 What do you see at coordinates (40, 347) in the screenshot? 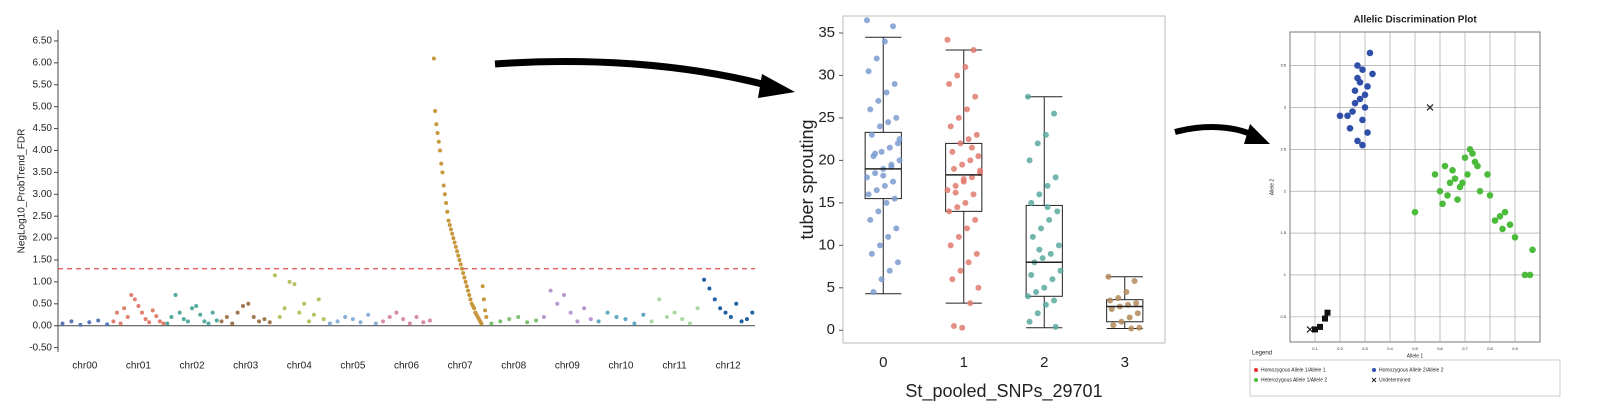
I see `y-tick-label: -0.50` at bounding box center [40, 347].